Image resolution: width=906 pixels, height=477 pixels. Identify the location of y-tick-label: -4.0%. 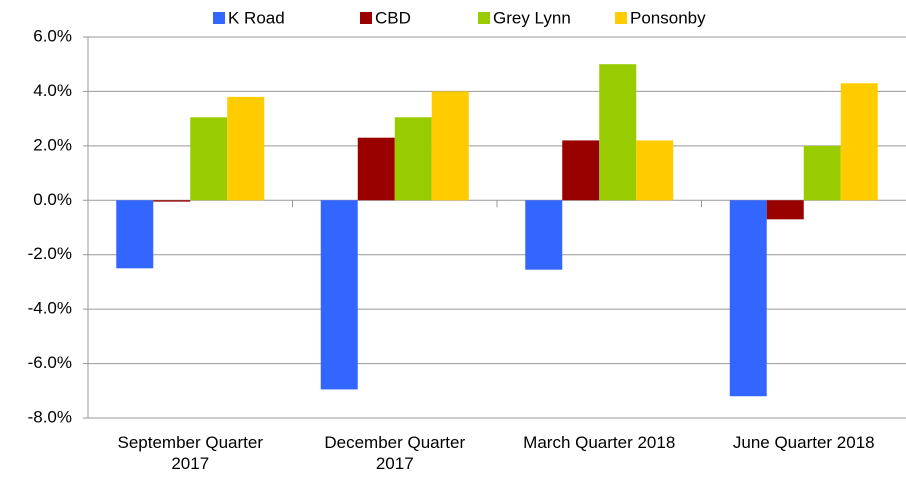
(50, 308).